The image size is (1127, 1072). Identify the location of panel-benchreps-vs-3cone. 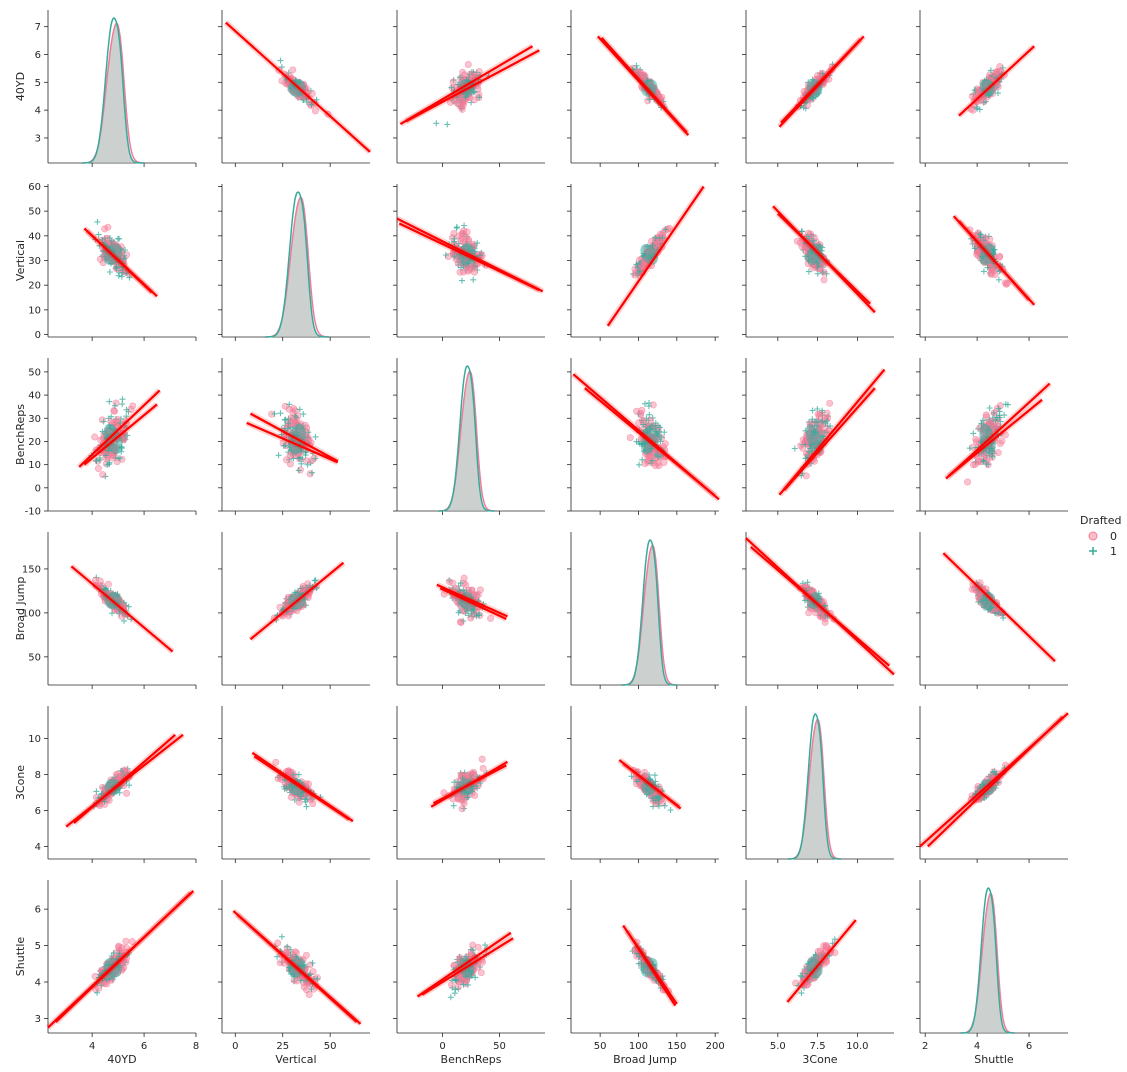
(818, 436).